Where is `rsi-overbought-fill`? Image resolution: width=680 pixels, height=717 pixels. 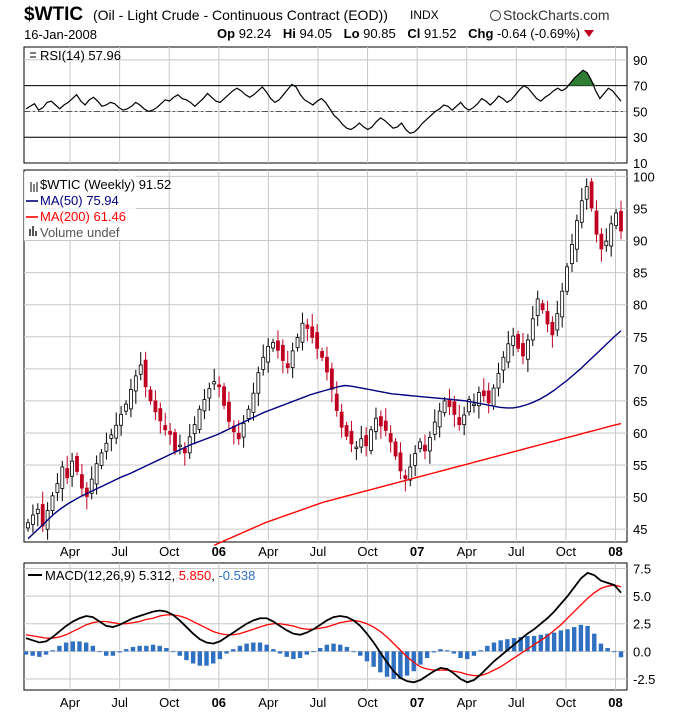 rsi-overbought-fill is located at coordinates (581, 78).